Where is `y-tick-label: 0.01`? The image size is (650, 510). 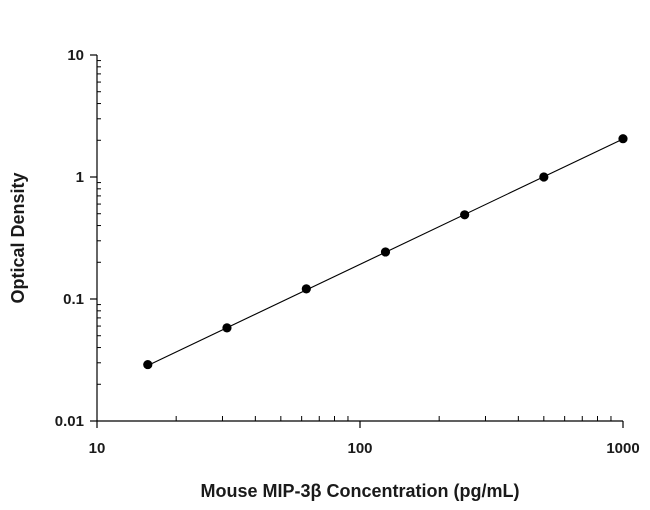
y-tick-label: 0.01 is located at coordinates (69, 421).